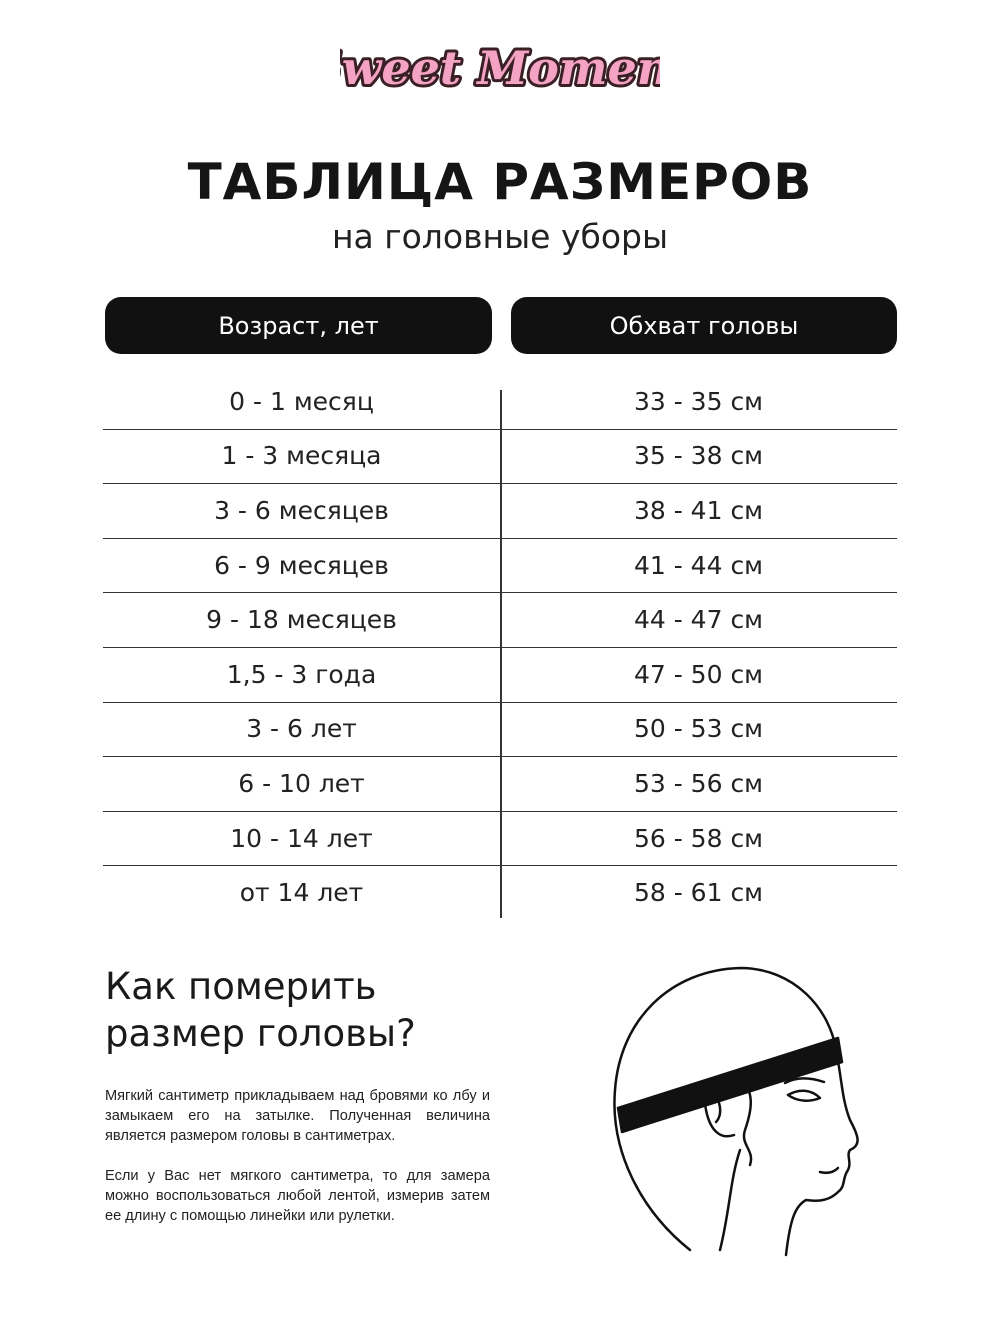 This screenshot has width=1000, height=1333. I want to click on circumference-cell: 35 - 38 см, so click(698, 456).